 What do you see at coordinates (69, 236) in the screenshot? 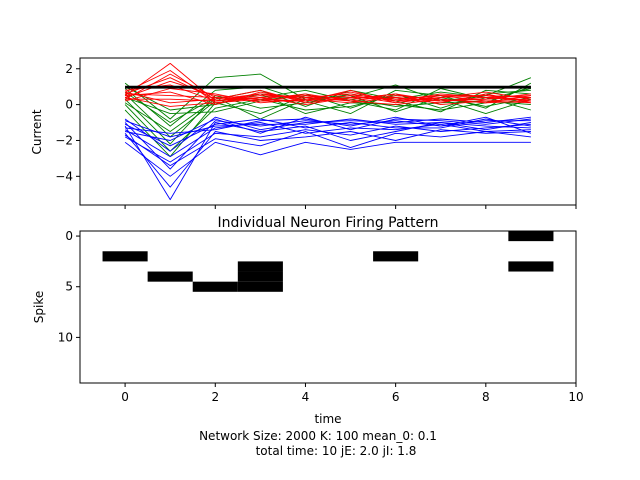
I see `spike-y-tick-label-0: 0` at bounding box center [69, 236].